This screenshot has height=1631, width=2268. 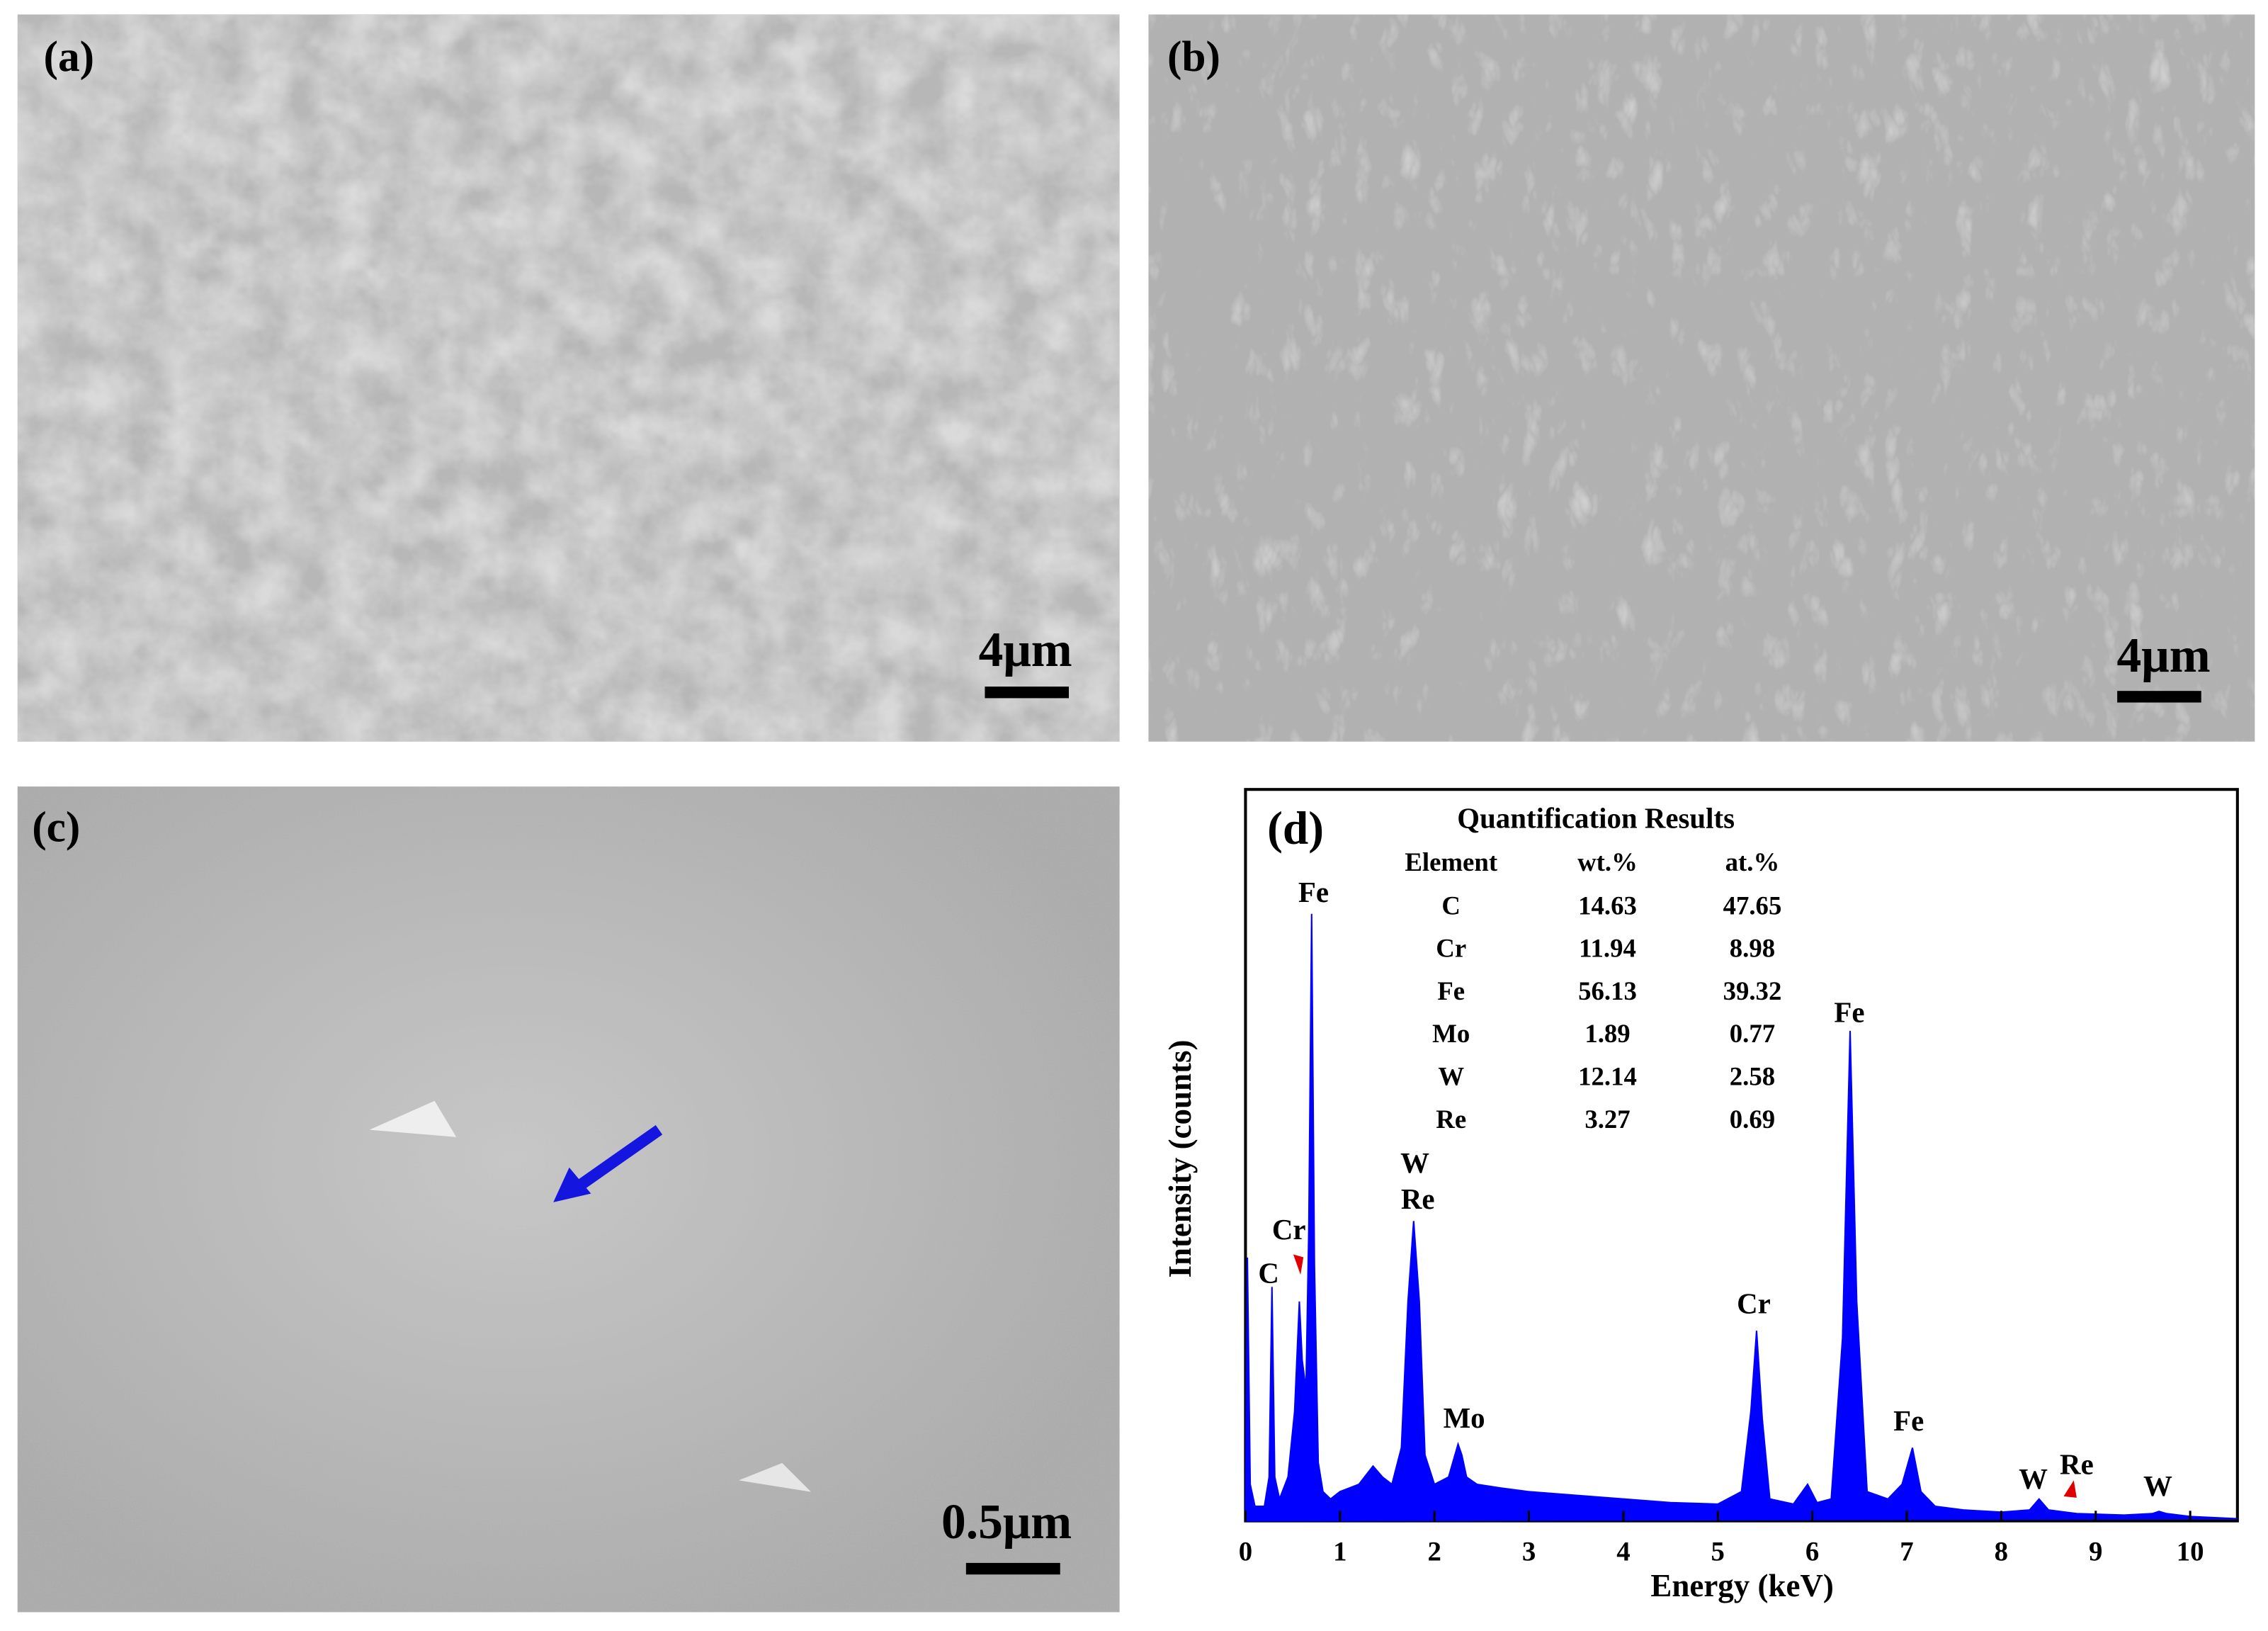 What do you see at coordinates (1451, 905) in the screenshot?
I see `table-cell: C` at bounding box center [1451, 905].